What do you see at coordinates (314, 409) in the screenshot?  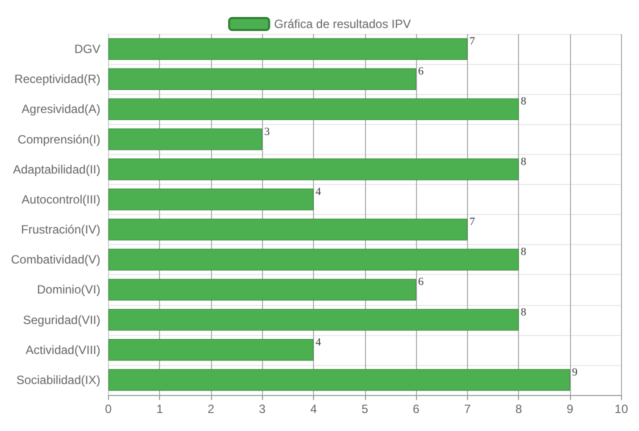 I see `x-tick-label: 4` at bounding box center [314, 409].